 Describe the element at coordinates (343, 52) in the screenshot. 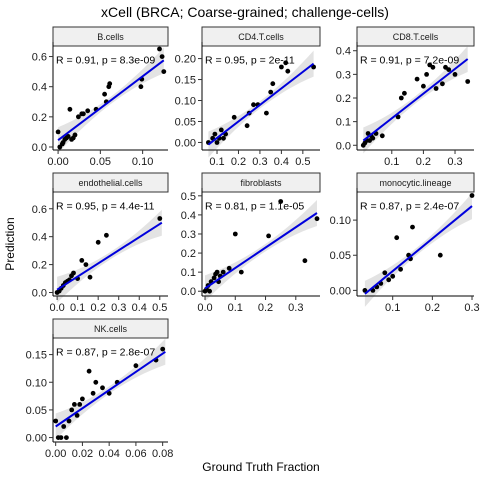

I see `y-tick-label: 0.4` at that location.